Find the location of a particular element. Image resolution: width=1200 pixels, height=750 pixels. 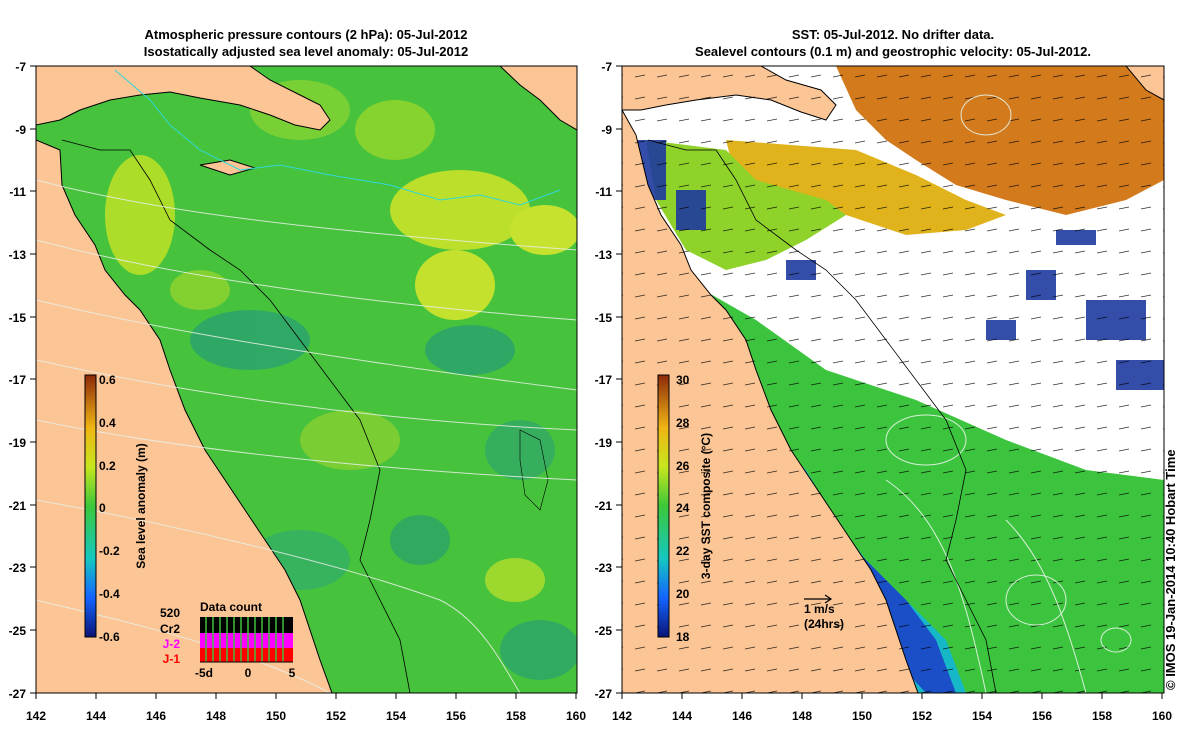

right-y-tick: -23 is located at coordinates (604, 568).